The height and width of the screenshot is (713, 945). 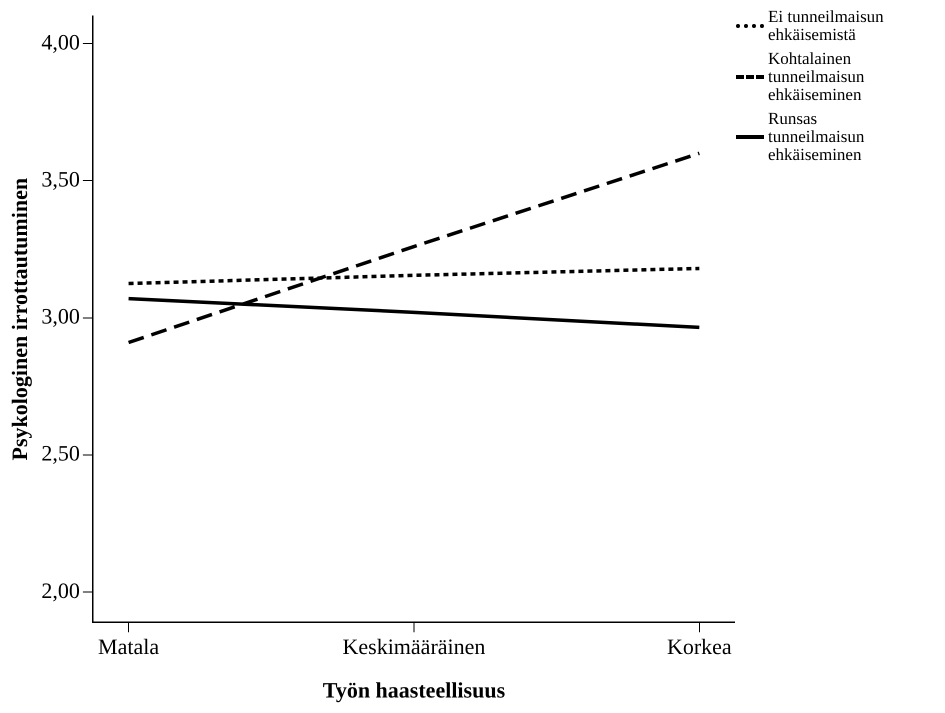 I want to click on x-axis-title: Työn haasteellisuus, so click(x=414, y=689).